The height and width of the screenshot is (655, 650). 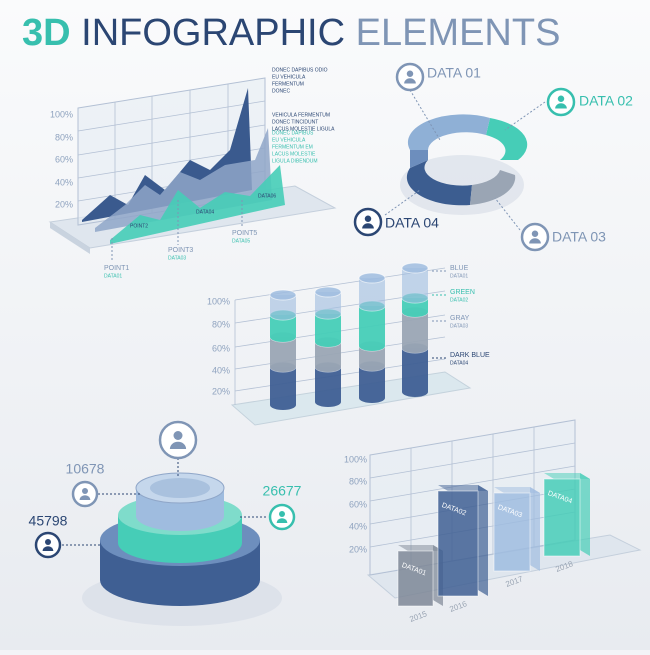 What do you see at coordinates (282, 491) in the screenshot?
I see `pyramid-value: 26677` at bounding box center [282, 491].